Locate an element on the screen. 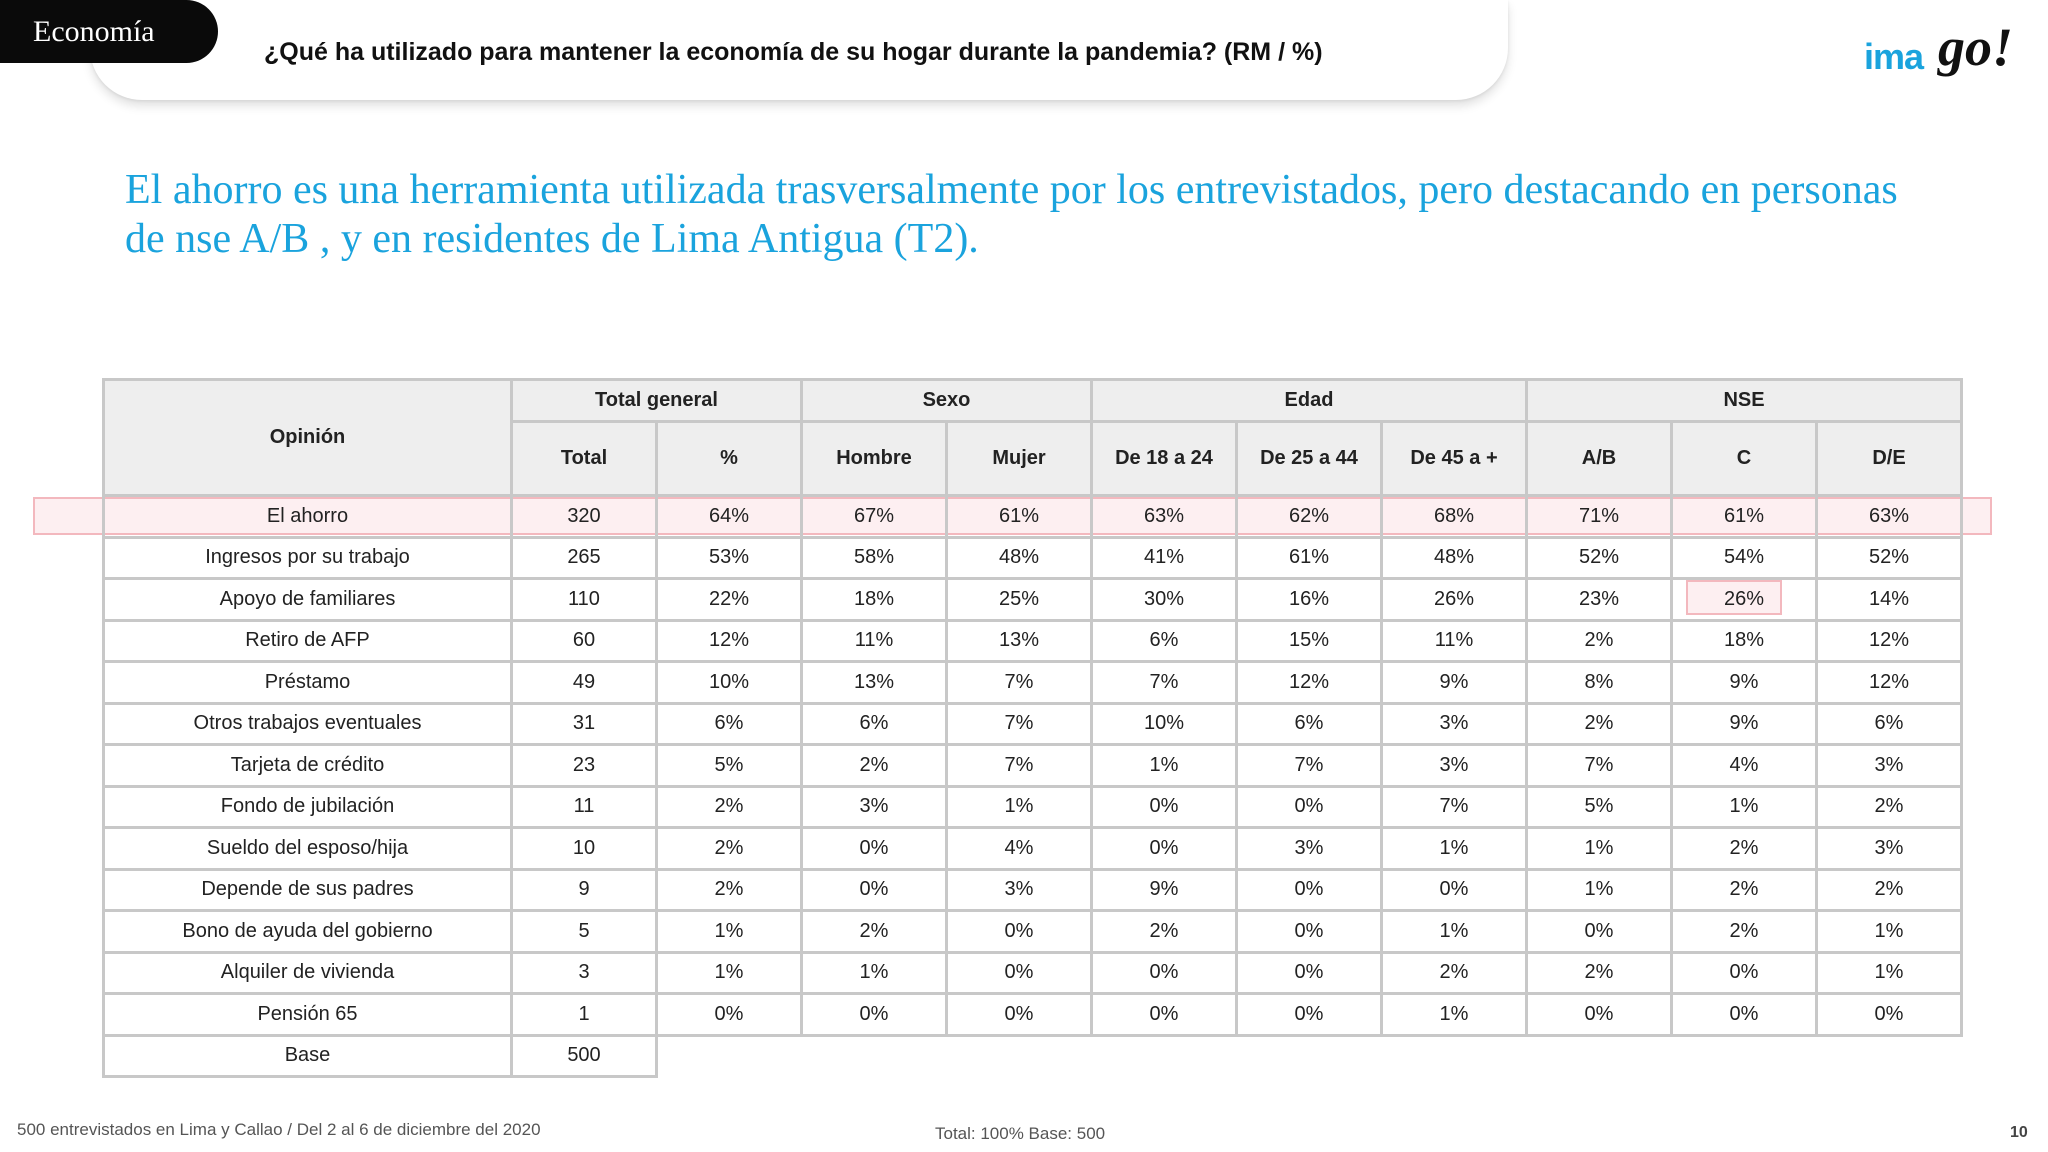  table-cell: 10 is located at coordinates (584, 848).